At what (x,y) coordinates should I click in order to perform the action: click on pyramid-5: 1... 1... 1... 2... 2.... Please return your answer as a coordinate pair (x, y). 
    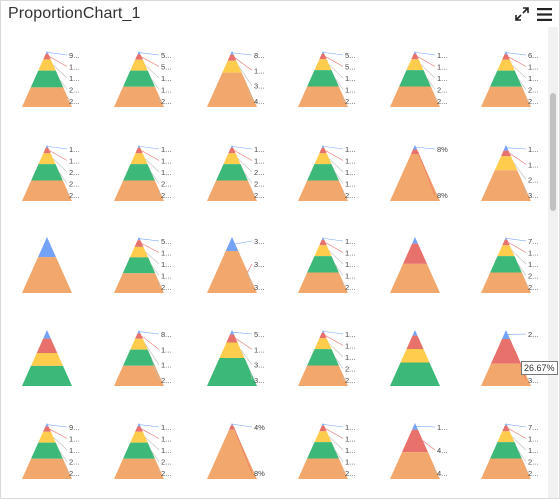
    Looking at the image, I should click on (418, 79).